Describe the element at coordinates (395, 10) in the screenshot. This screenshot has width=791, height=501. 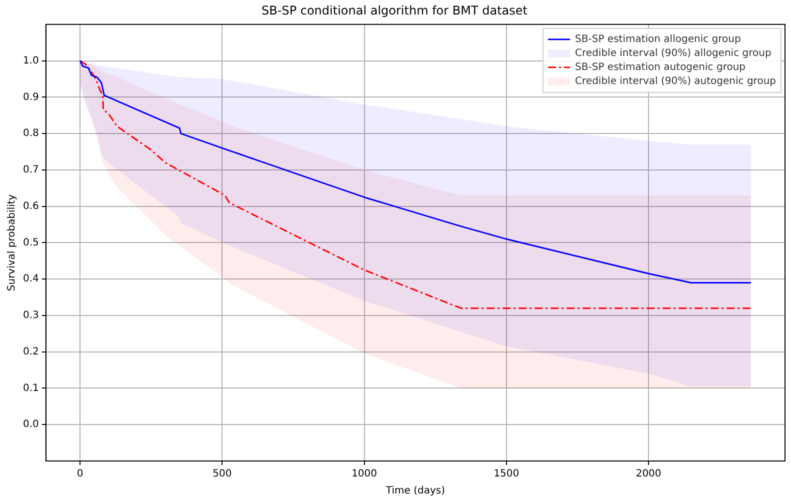
I see `chart-title: SB-SP conditional algorithm for BMT dataset` at that location.